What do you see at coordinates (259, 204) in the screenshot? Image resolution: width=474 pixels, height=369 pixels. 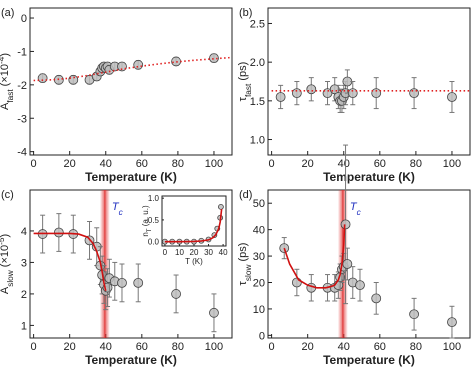 I see `y-tick-label: 50` at bounding box center [259, 204].